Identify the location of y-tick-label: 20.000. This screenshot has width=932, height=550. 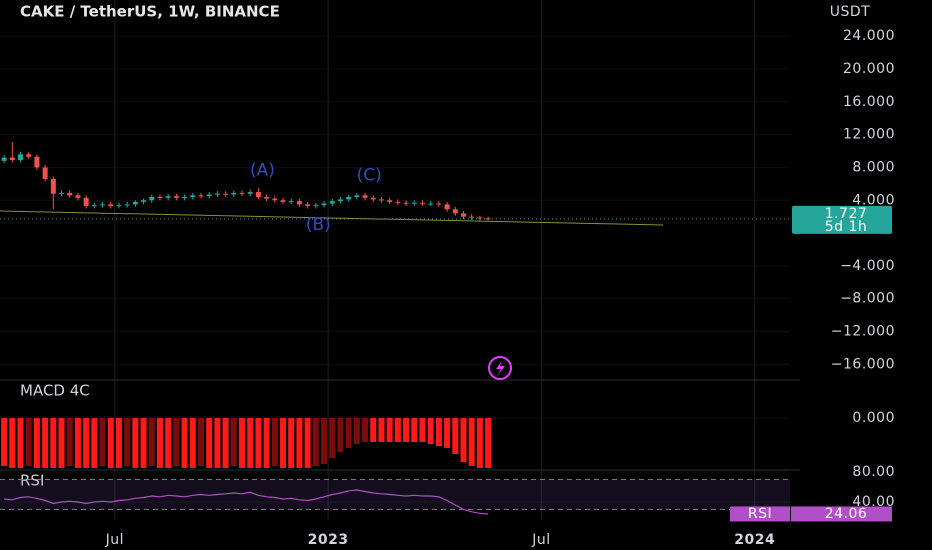
(869, 69).